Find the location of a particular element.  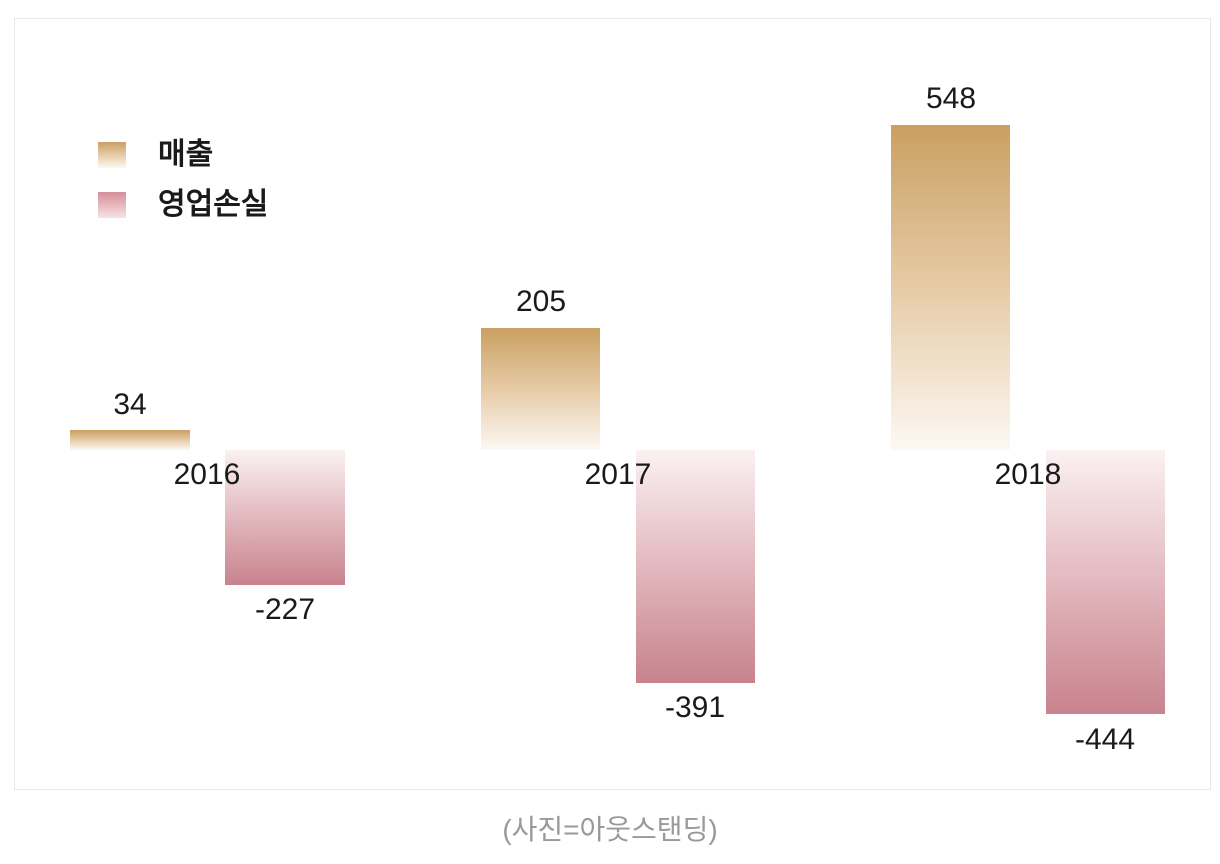

legend-label-loss: 영업손실 is located at coordinates (213, 204).